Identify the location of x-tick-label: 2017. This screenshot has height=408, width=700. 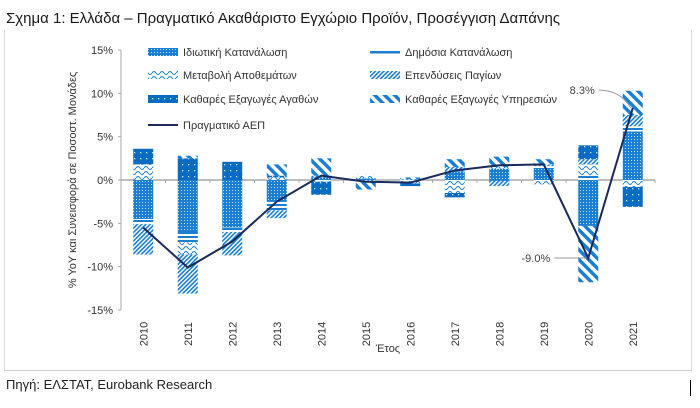
(456, 334).